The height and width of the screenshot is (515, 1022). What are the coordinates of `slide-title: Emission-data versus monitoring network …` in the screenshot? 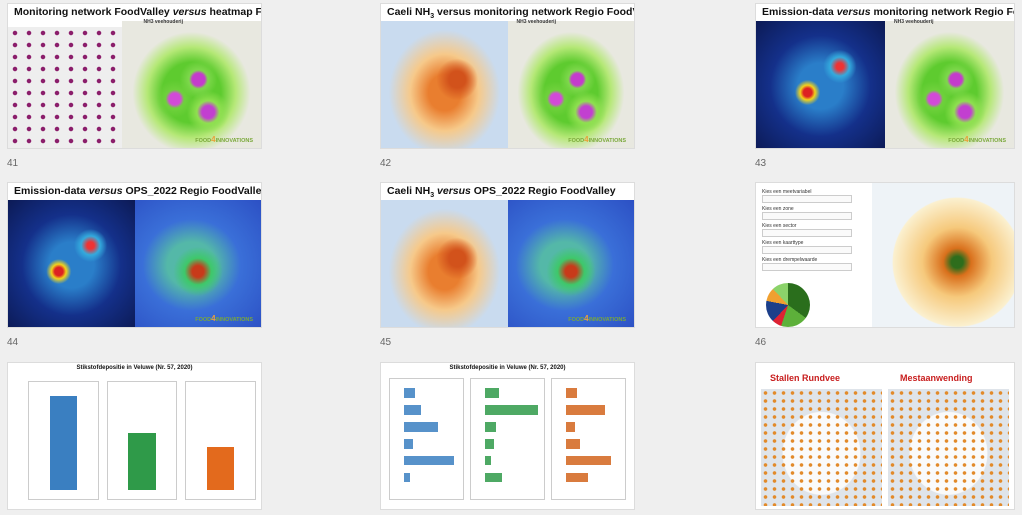 It's located at (888, 12).